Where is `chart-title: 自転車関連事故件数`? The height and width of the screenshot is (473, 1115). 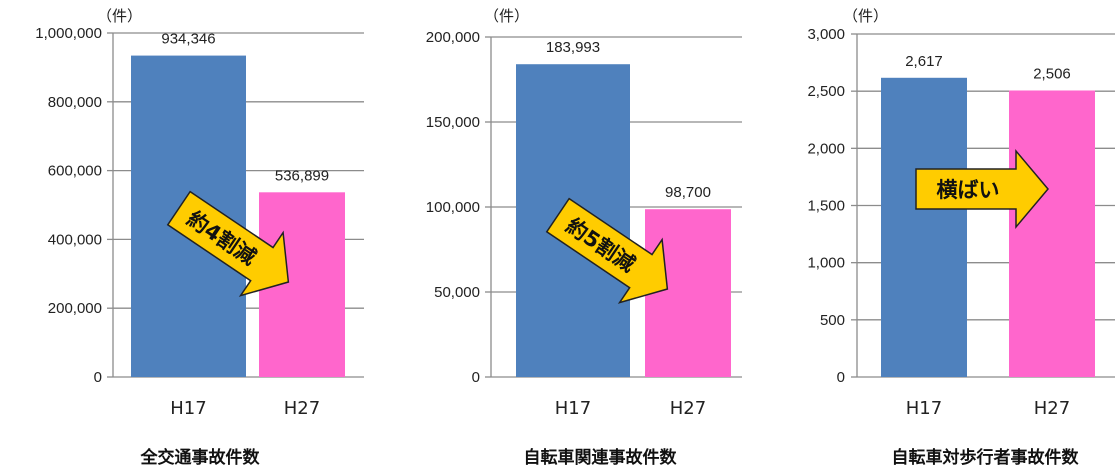
chart-title: 自転車関連事故件数 is located at coordinates (601, 457).